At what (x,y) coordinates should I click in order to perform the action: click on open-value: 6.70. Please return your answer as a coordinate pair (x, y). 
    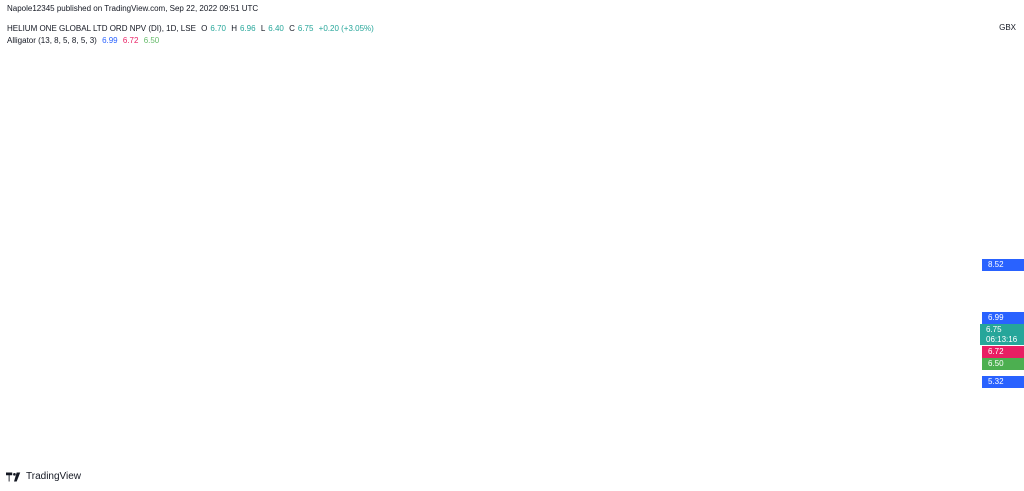
    Looking at the image, I should click on (218, 28).